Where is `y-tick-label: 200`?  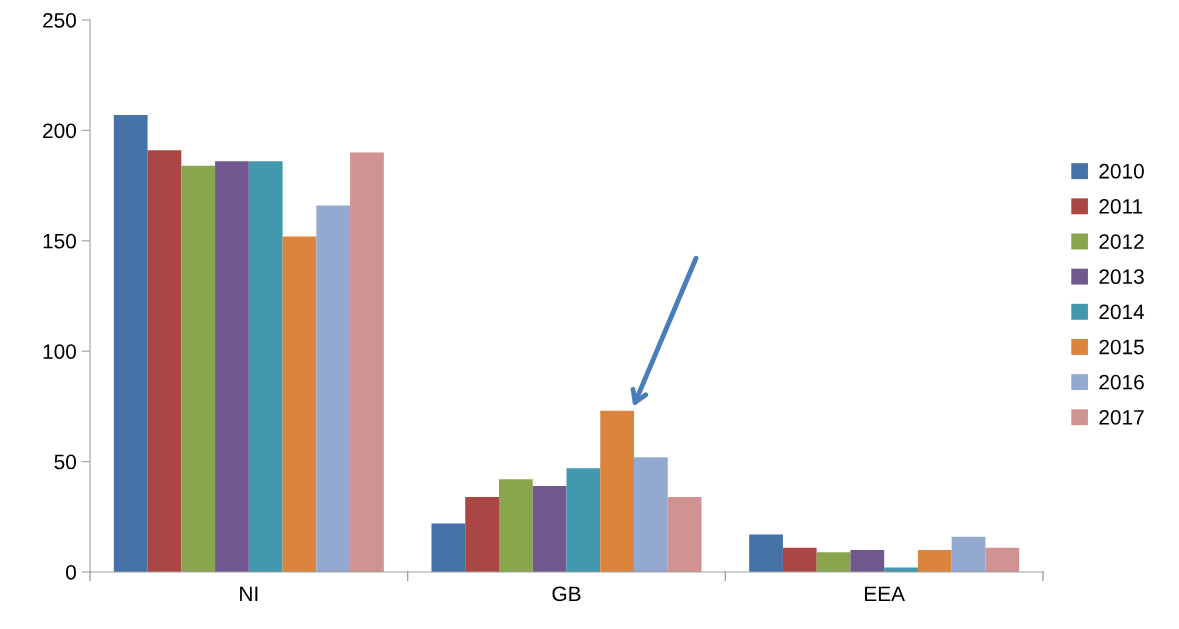 y-tick-label: 200 is located at coordinates (59, 131).